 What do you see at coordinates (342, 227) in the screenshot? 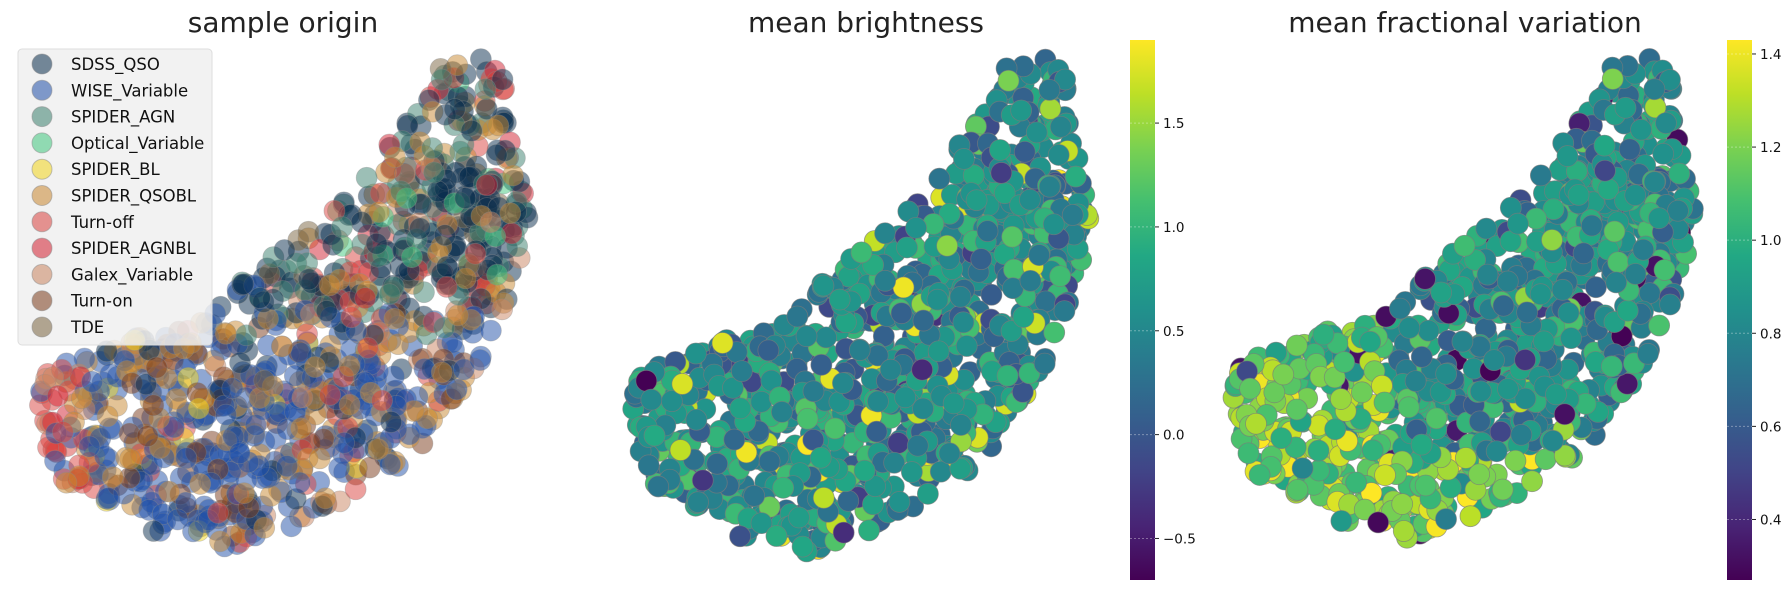
I see `scatter-point-spider-agn` at bounding box center [342, 227].